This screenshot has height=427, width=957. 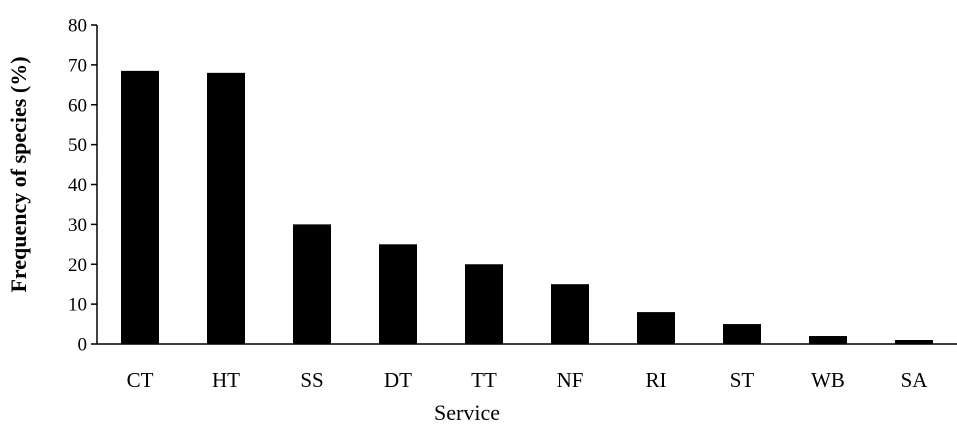 I want to click on y-tick-label-80: 80, so click(x=77, y=26).